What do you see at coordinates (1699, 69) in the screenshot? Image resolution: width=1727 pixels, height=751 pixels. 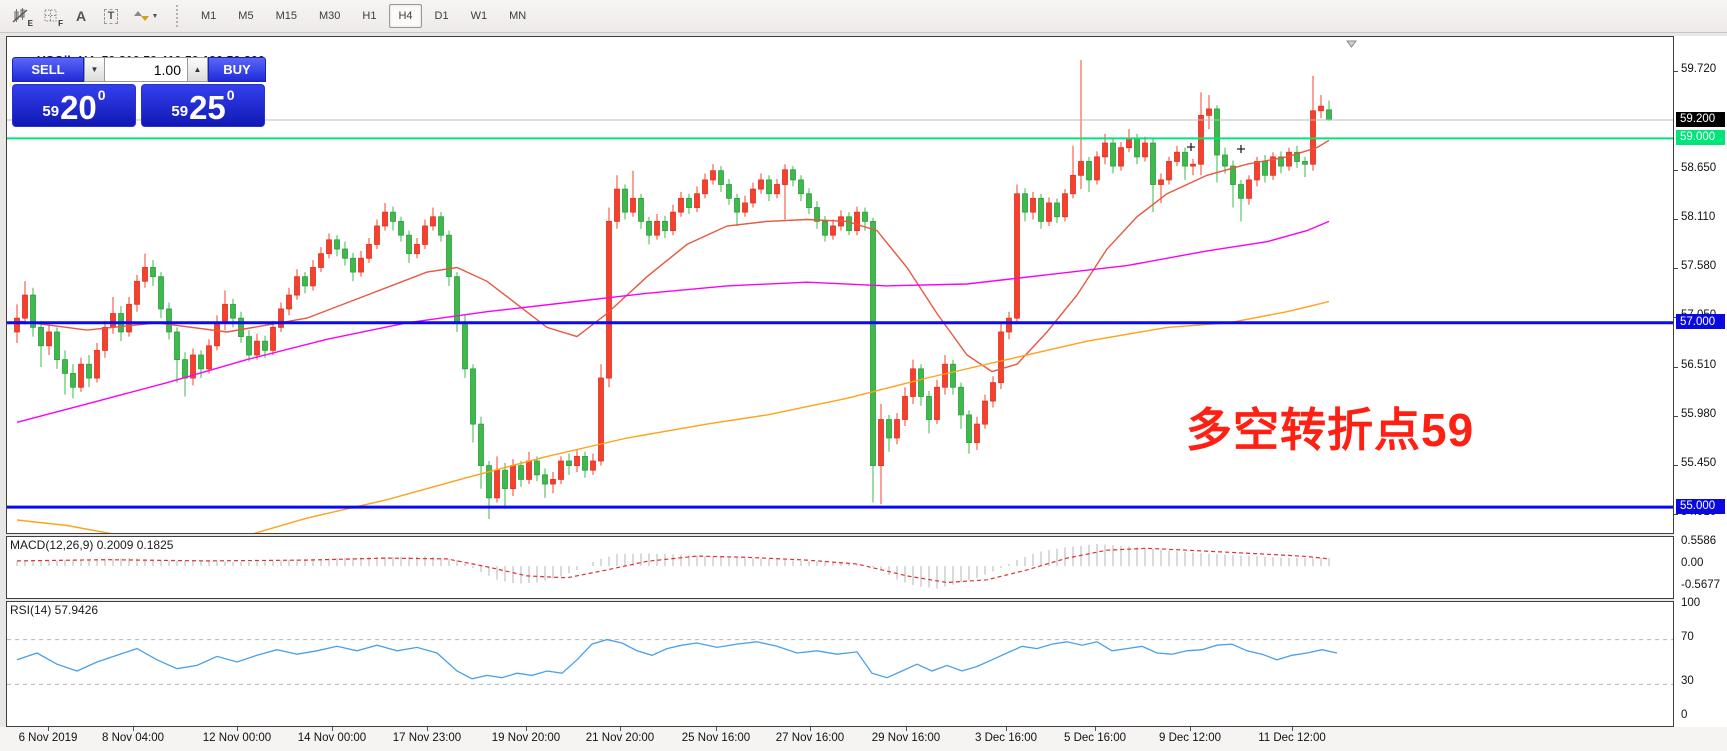 I see `price-axis-label: 59.720` at bounding box center [1699, 69].